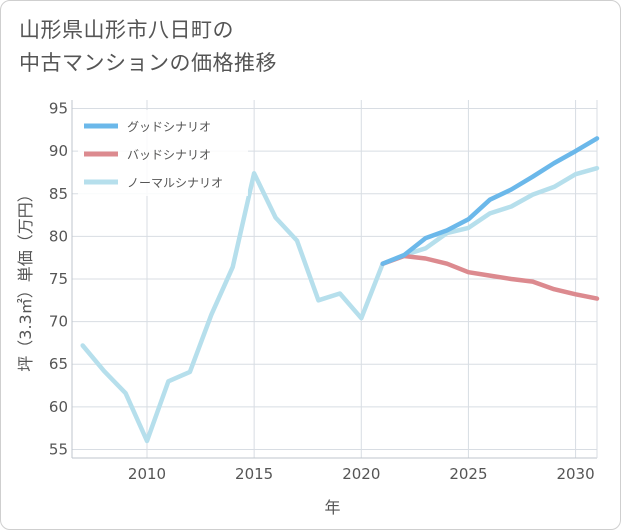  I want to click on legend-label-1: バッドシナリオ, so click(169, 155).